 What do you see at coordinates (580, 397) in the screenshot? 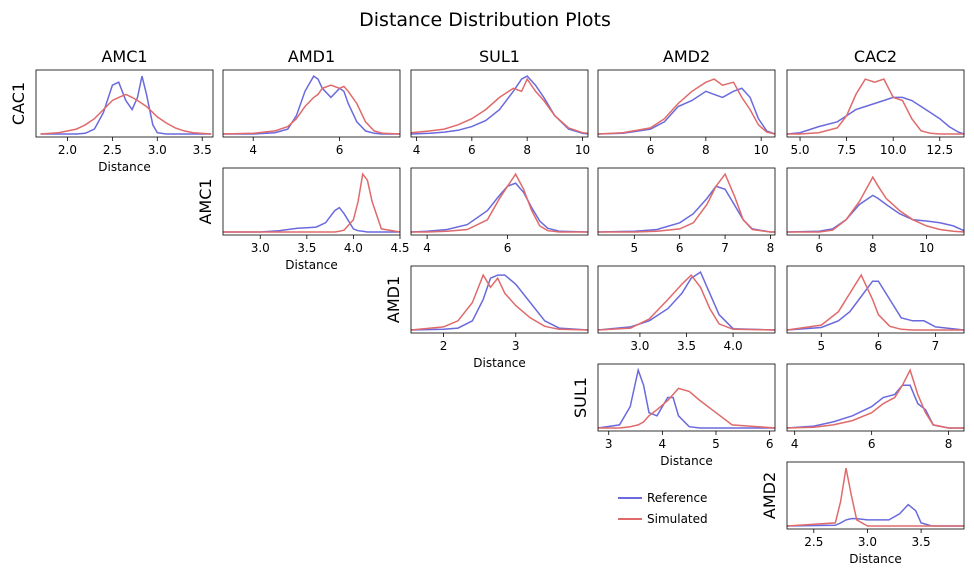
I see `row-label: SUL1` at bounding box center [580, 397].